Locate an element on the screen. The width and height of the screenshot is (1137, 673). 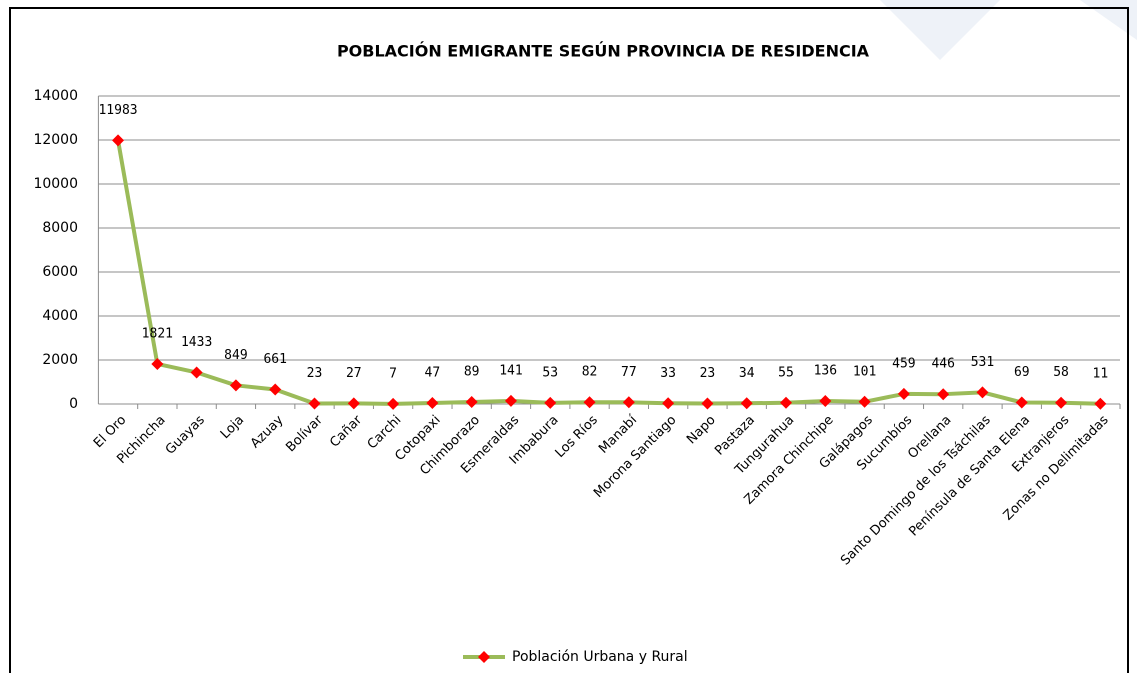
y-tick-label: 2000 is located at coordinates (60, 360).